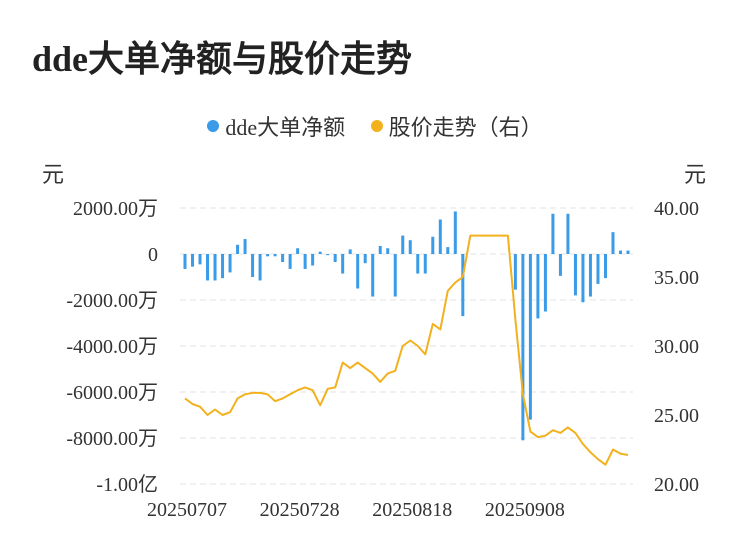  Describe the element at coordinates (115, 209) in the screenshot. I see `left-axis-tick-label: 2000.00万` at that location.